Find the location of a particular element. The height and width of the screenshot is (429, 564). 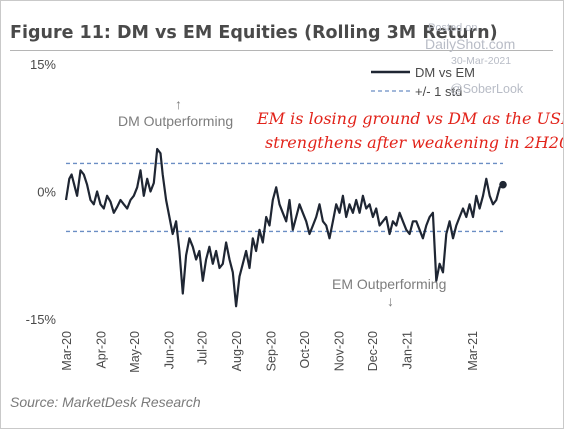

x-tick-label: Sep-20 is located at coordinates (272, 351).